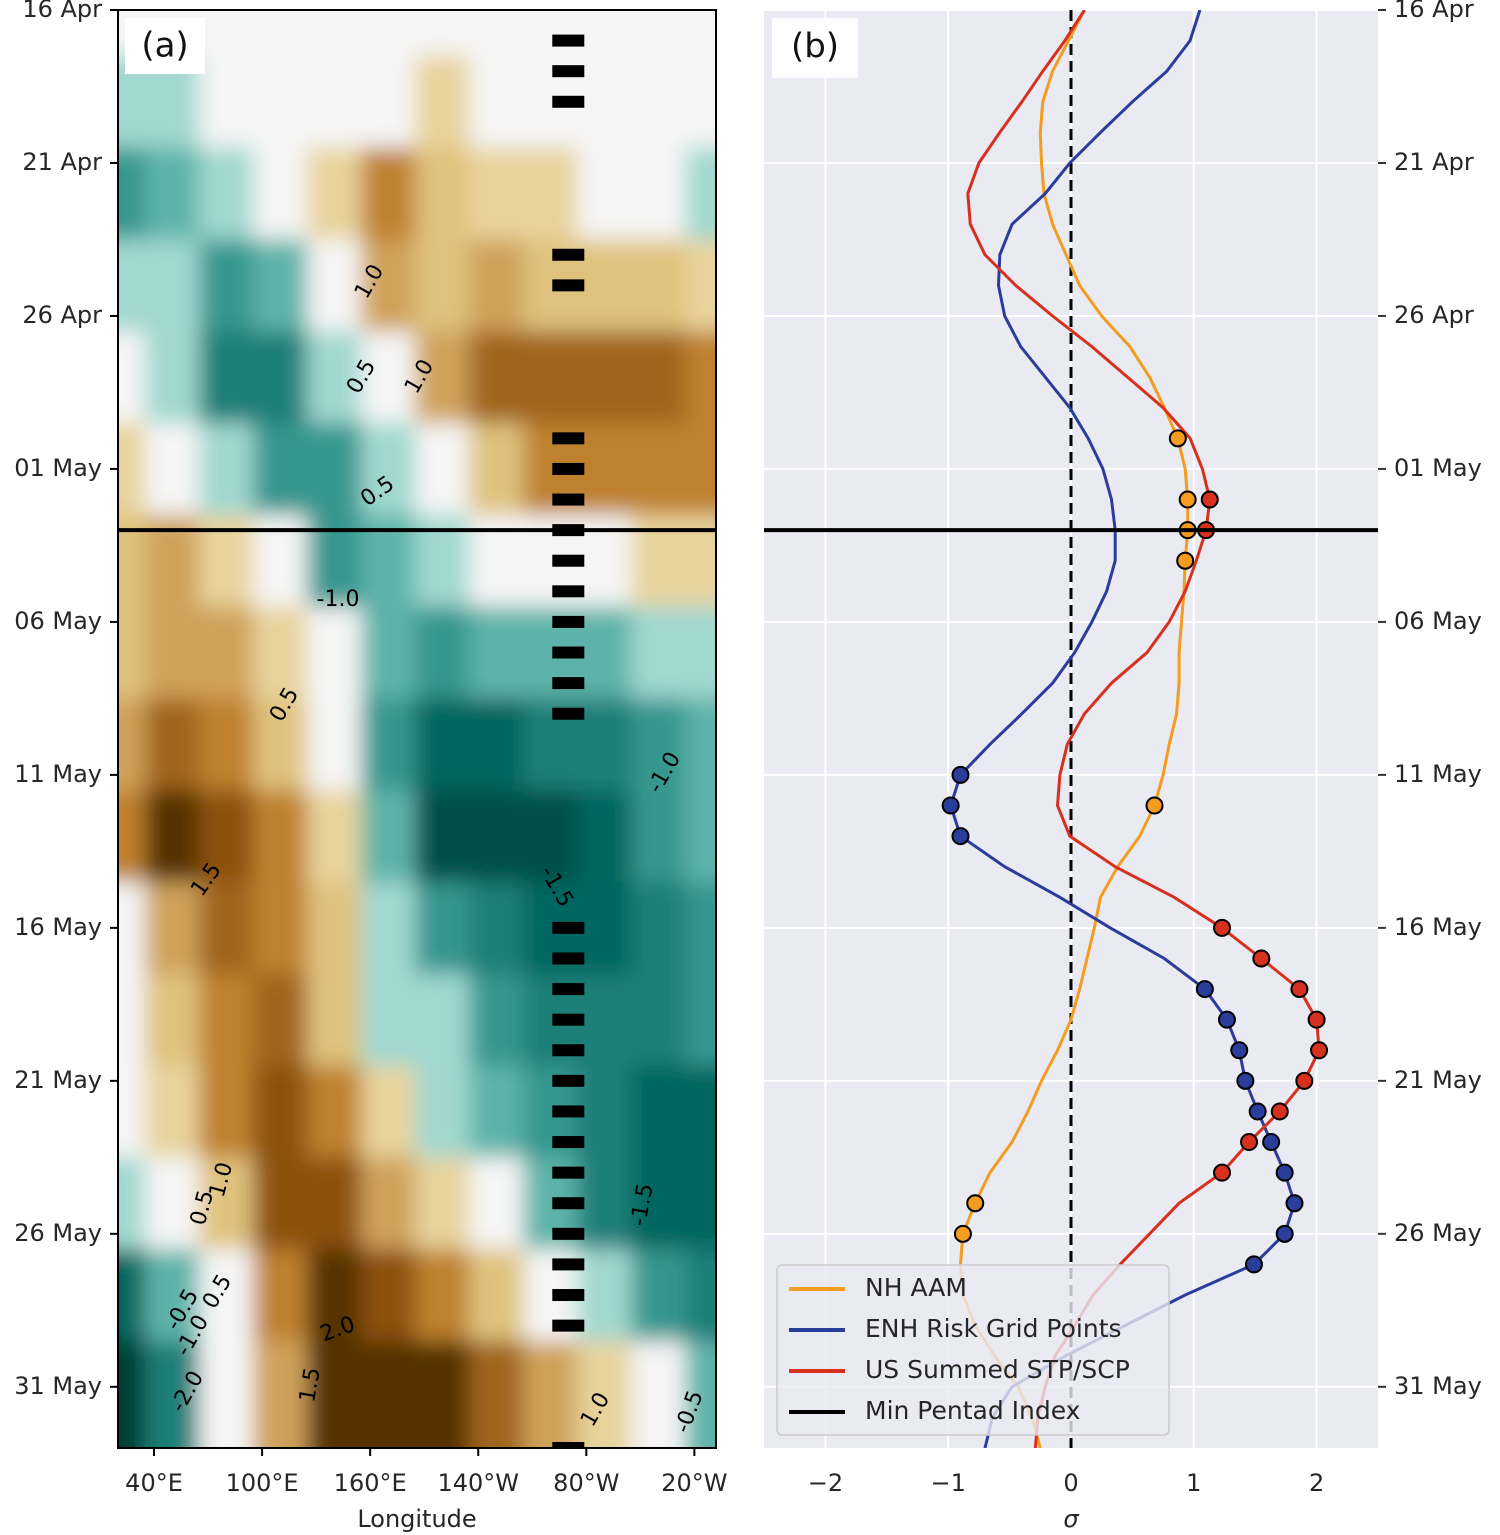 The image size is (1500, 1535). I want to click on y-tick-label: 21 May, so click(1438, 1080).